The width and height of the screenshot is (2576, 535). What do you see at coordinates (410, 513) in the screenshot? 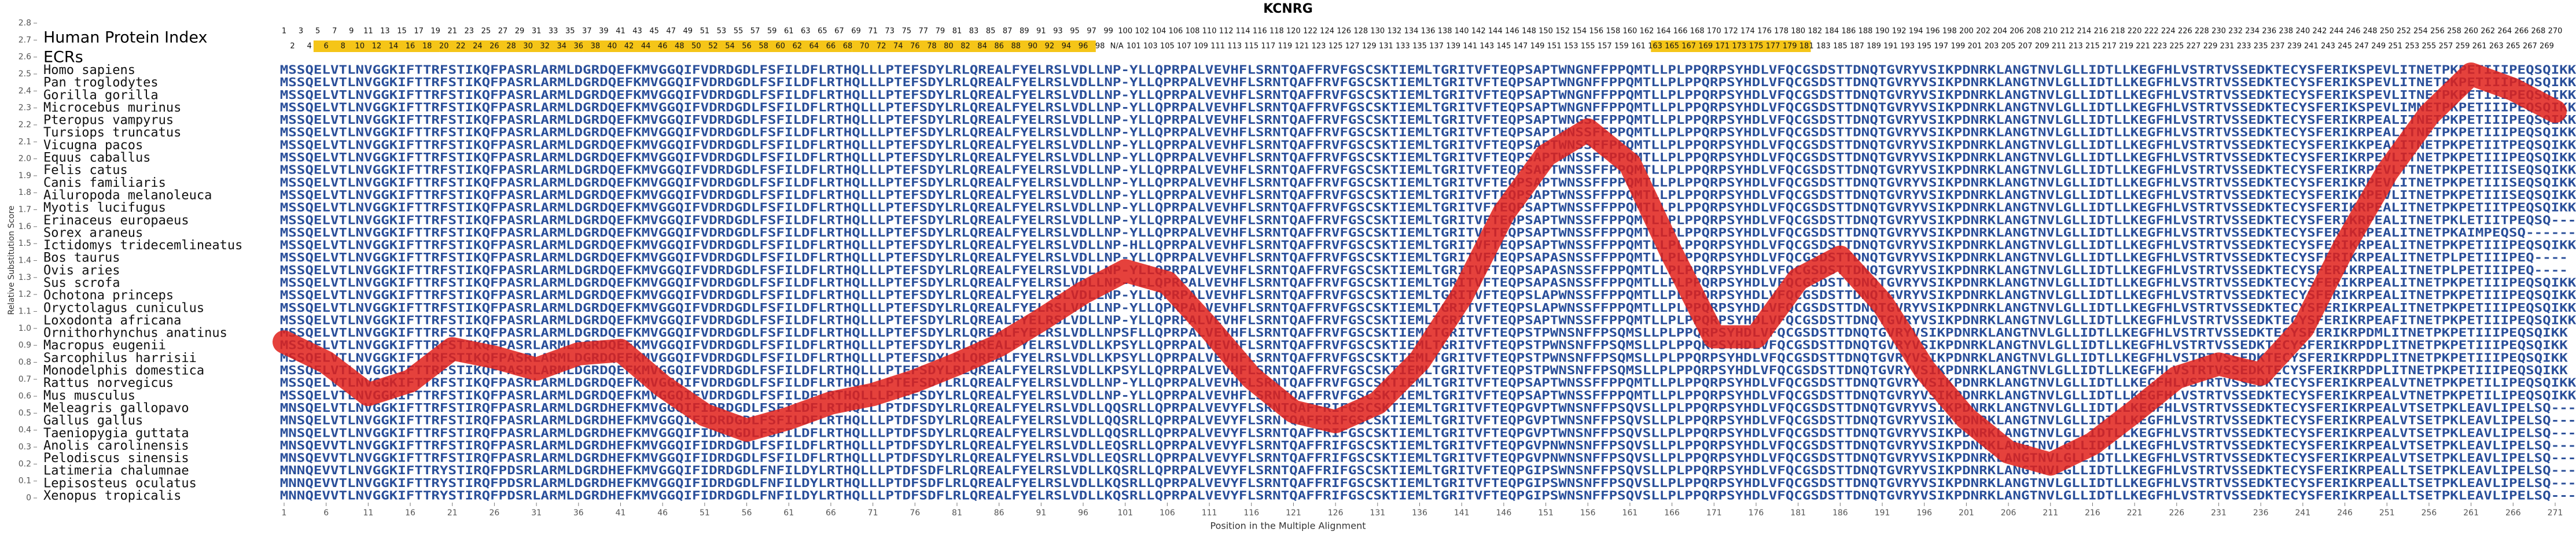
I see `x-tick-label: 16` at bounding box center [410, 513].